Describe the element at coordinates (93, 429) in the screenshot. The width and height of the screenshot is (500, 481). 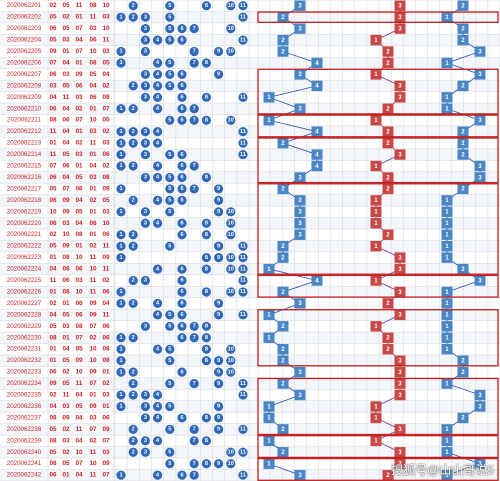
I see `draw-number: 07` at that location.